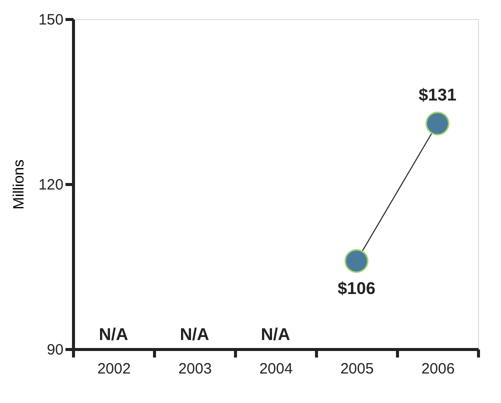 This screenshot has height=403, width=501. I want to click on x-tick-label: 2006, so click(438, 369).